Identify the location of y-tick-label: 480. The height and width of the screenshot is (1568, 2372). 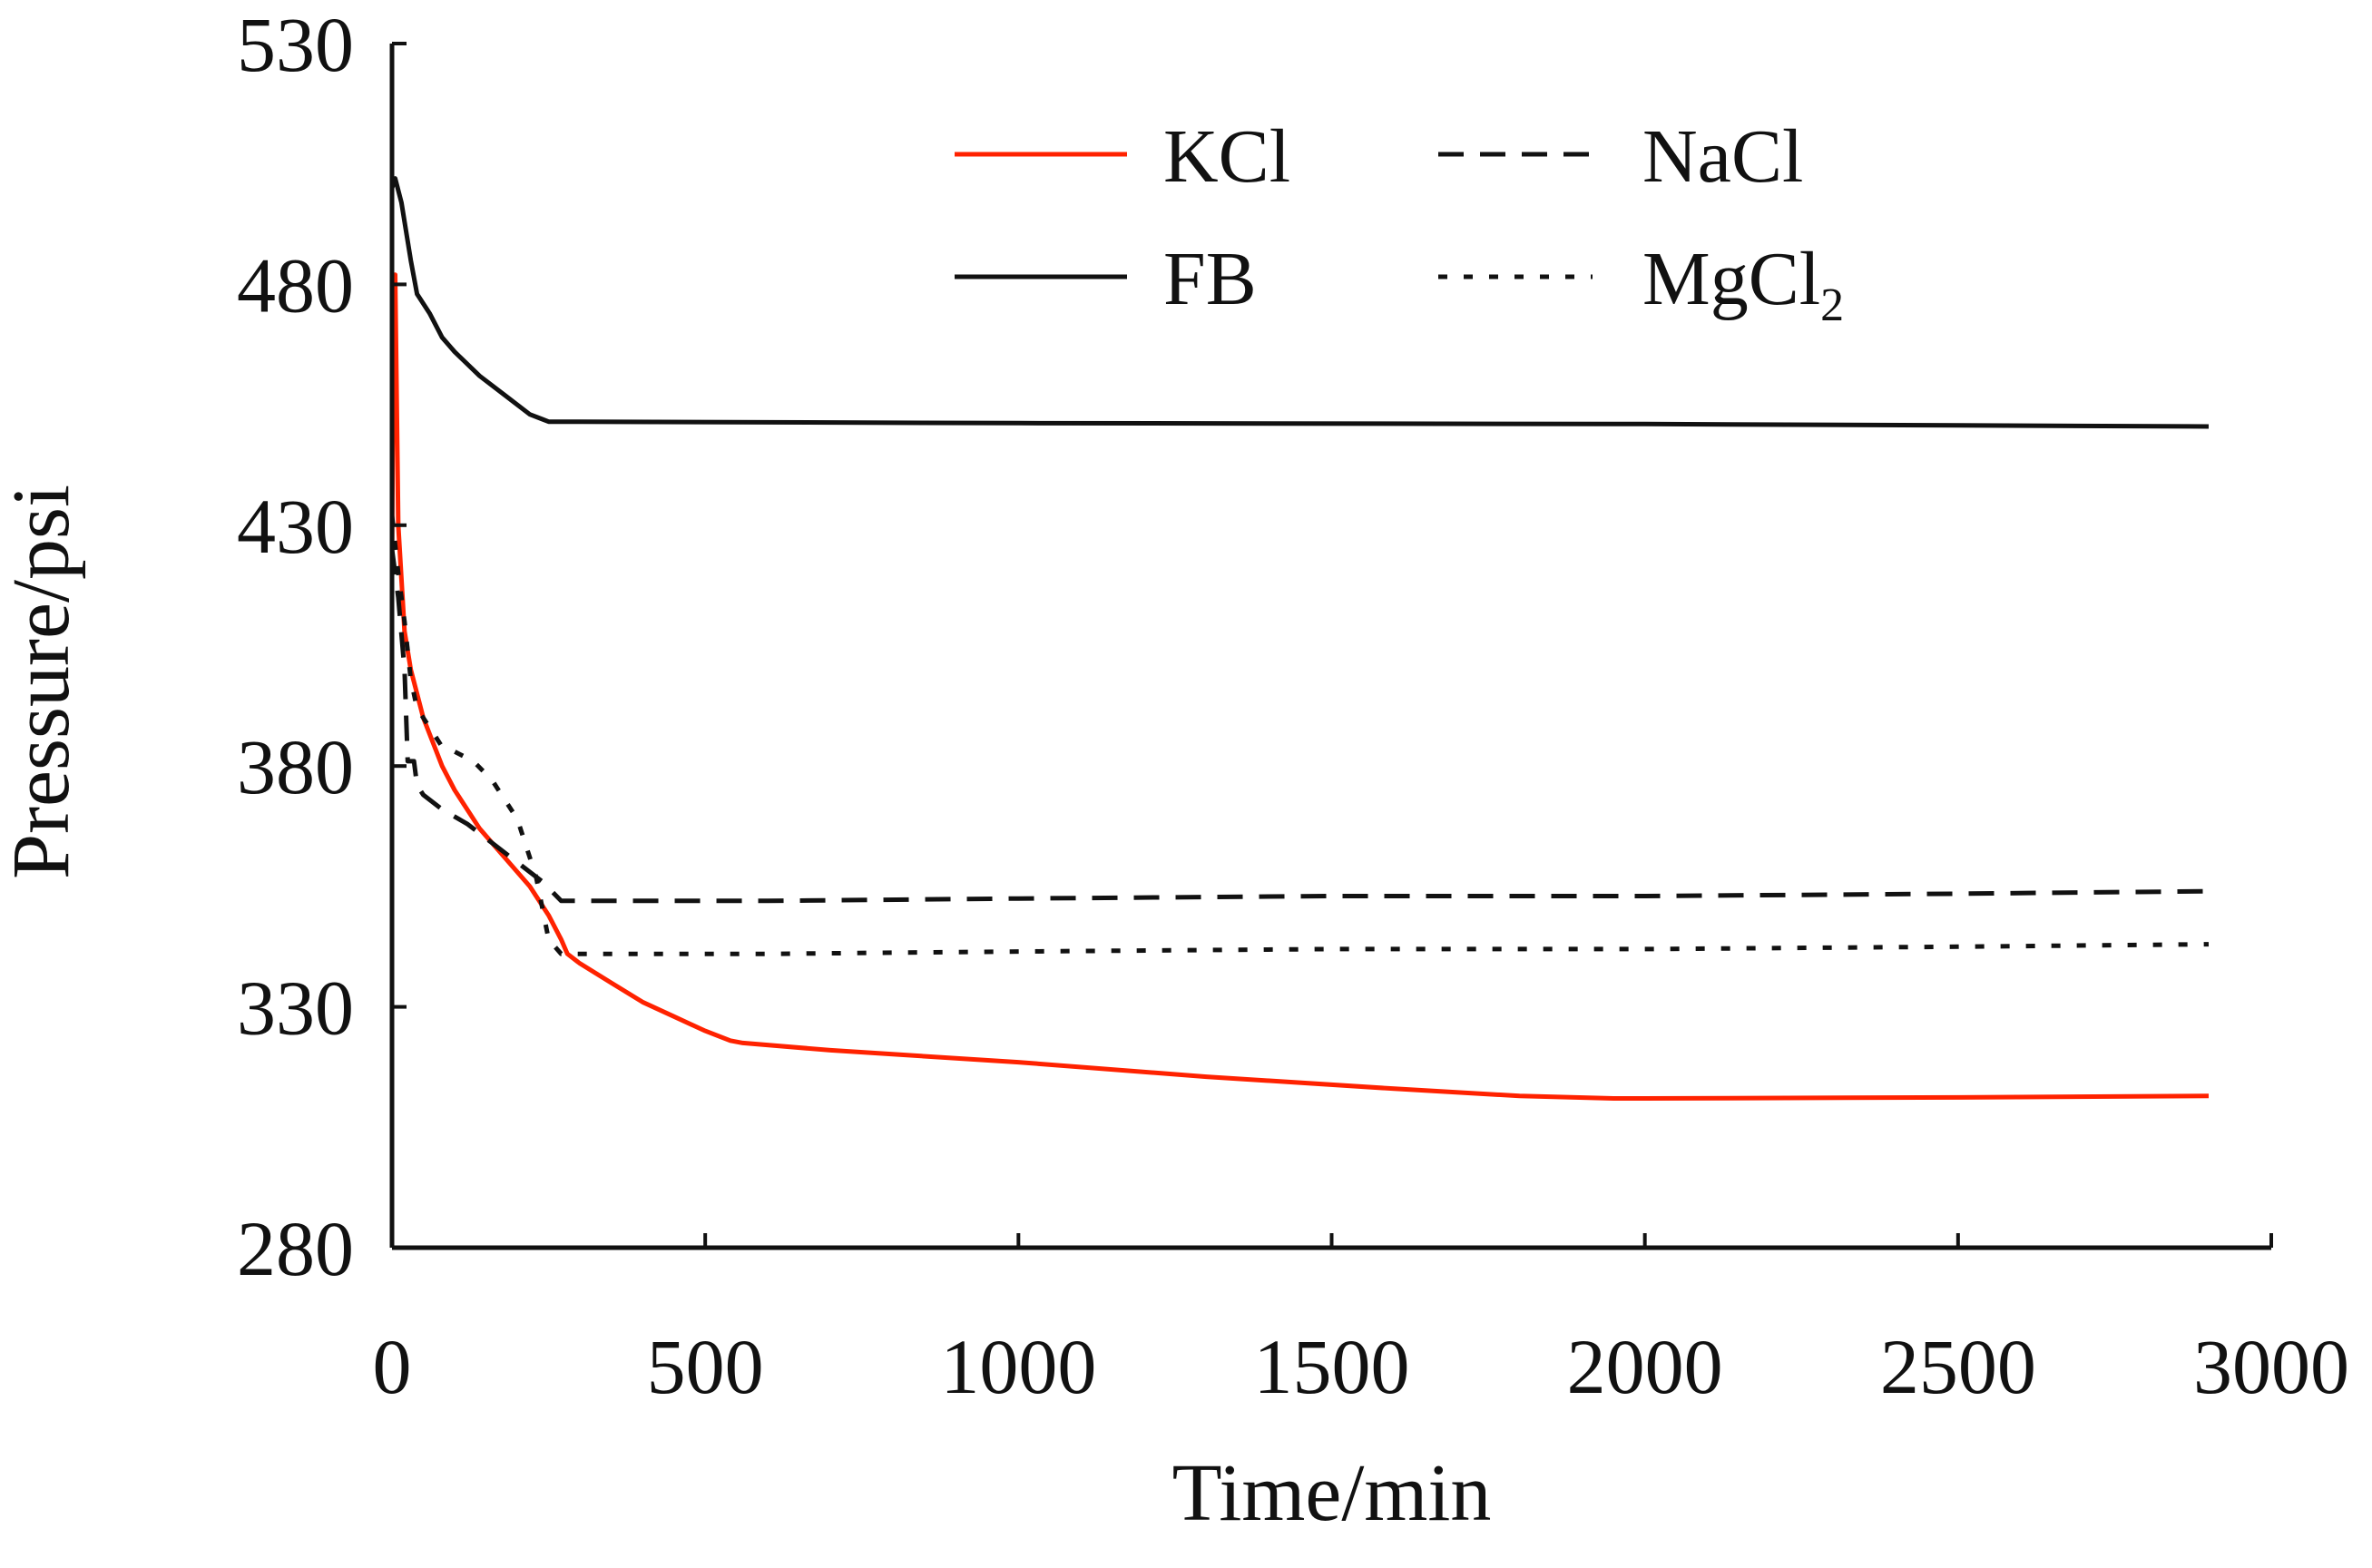
(296, 284).